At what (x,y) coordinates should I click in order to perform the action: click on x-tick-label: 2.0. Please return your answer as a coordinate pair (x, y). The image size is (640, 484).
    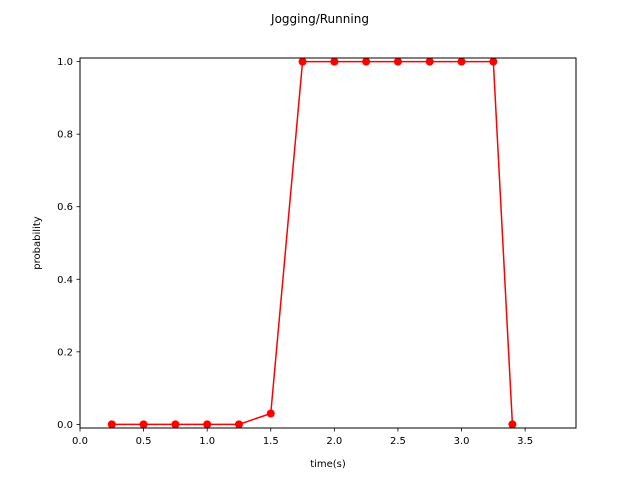
    Looking at the image, I should click on (334, 441).